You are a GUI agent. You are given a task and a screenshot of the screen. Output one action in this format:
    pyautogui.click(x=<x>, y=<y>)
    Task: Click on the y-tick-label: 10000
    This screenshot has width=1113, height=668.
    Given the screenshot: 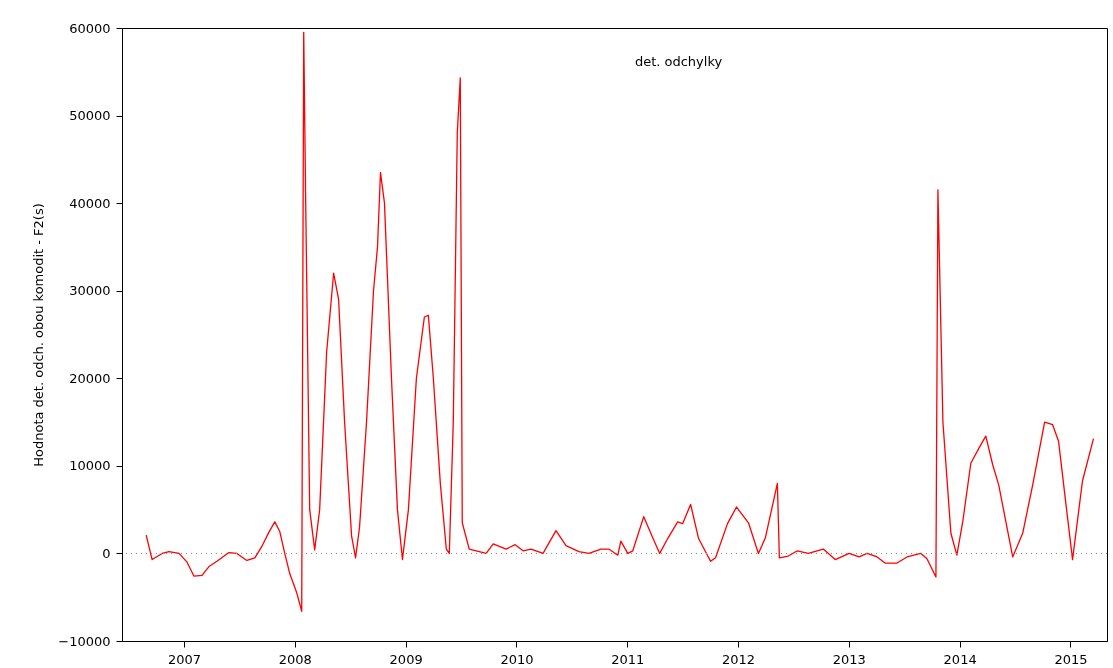 What is the action you would take?
    pyautogui.click(x=90, y=466)
    